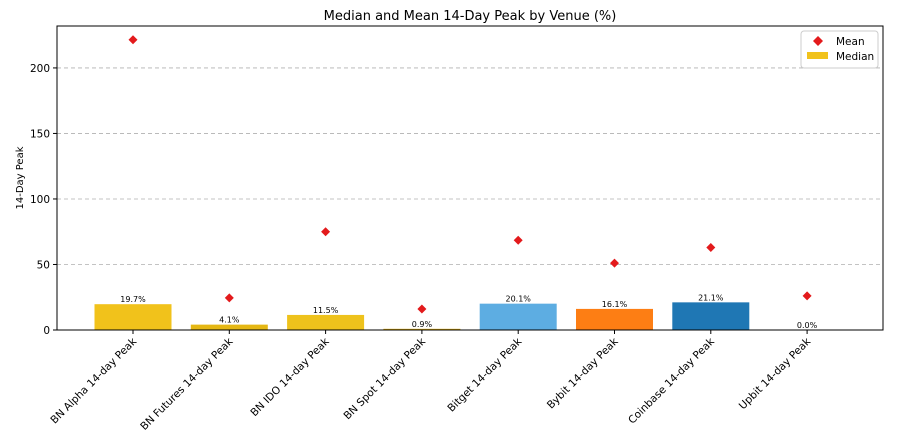 The height and width of the screenshot is (431, 900). Describe the element at coordinates (855, 57) in the screenshot. I see `legend-median-label: Median` at that location.